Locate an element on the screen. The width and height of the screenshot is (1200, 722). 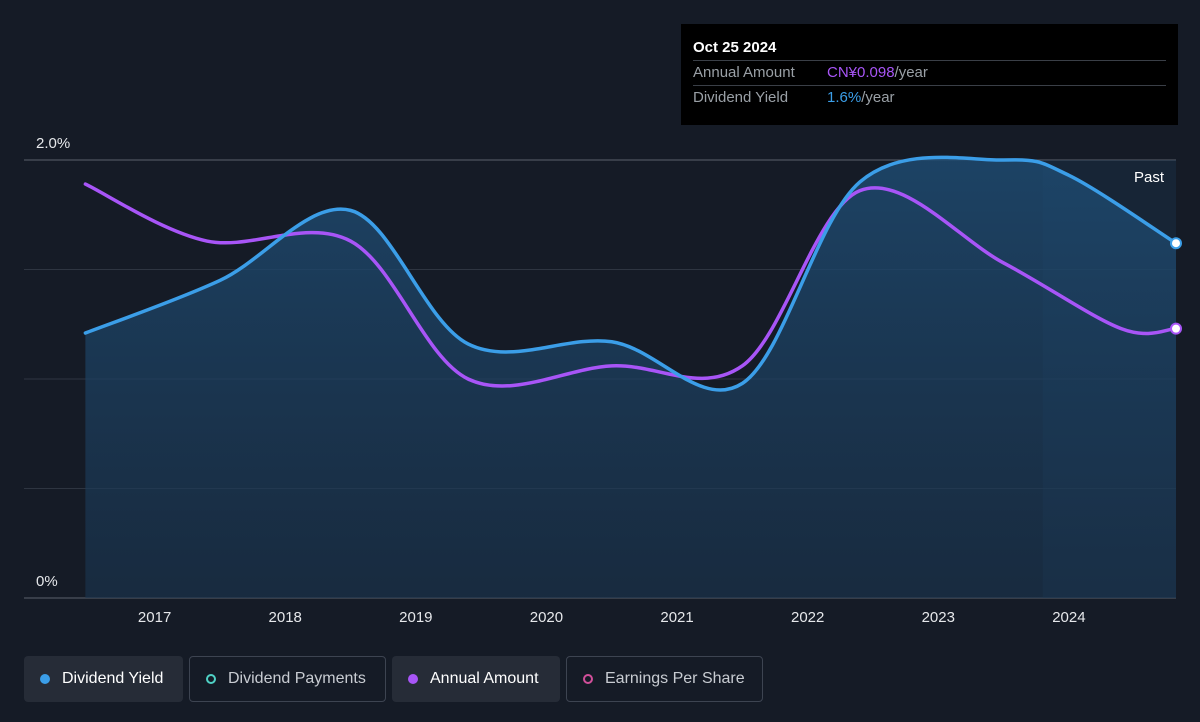
tooltip-date: Oct 25 2024 is located at coordinates (735, 47).